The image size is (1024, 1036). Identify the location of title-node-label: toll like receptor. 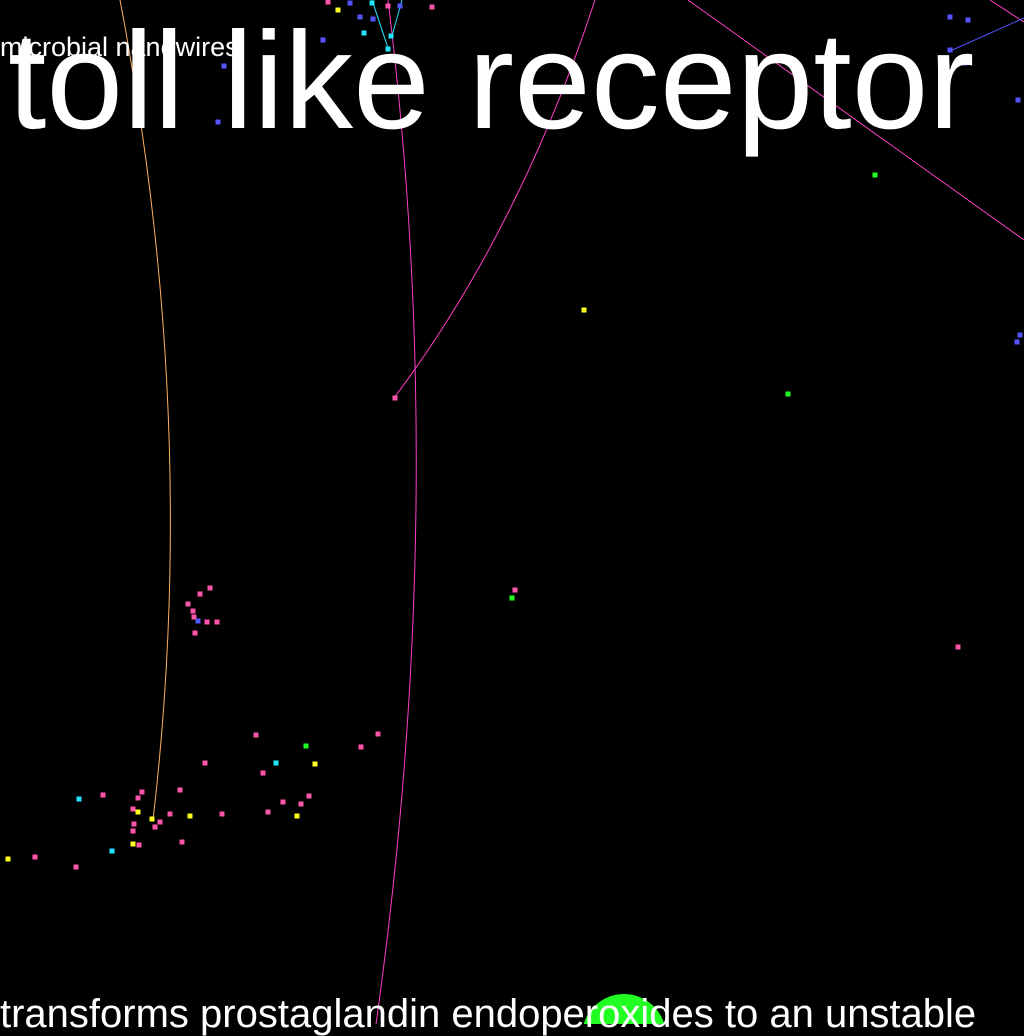
(491, 81).